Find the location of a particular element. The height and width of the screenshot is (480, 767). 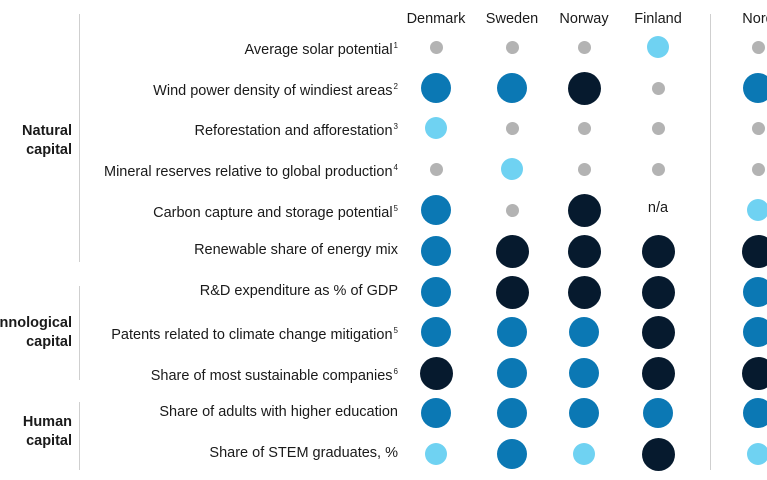

row-label-text: Share of STEM graduates, % is located at coordinates (303, 453).